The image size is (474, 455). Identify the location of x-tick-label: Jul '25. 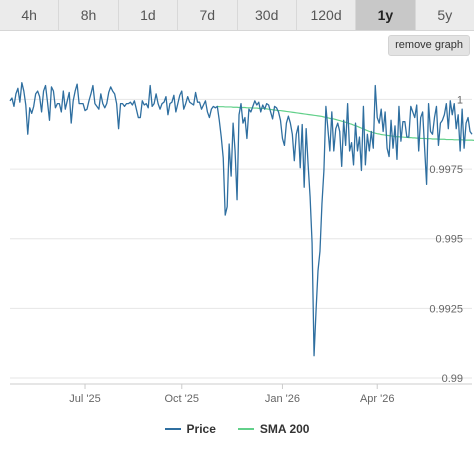
(84, 399).